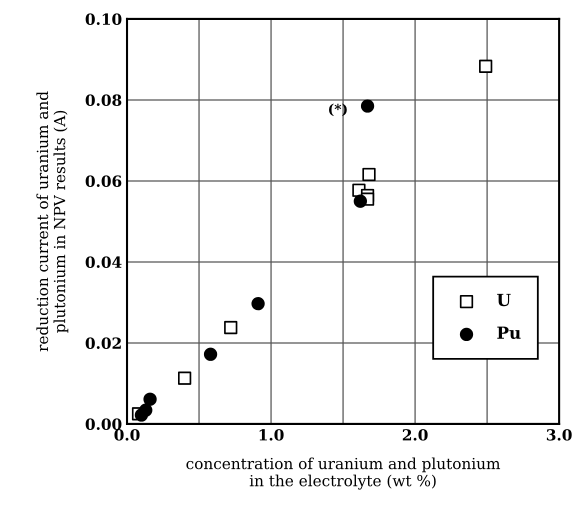 The height and width of the screenshot is (512, 580). Describe the element at coordinates (415, 435) in the screenshot. I see `x-tick-label: 2.0` at that location.